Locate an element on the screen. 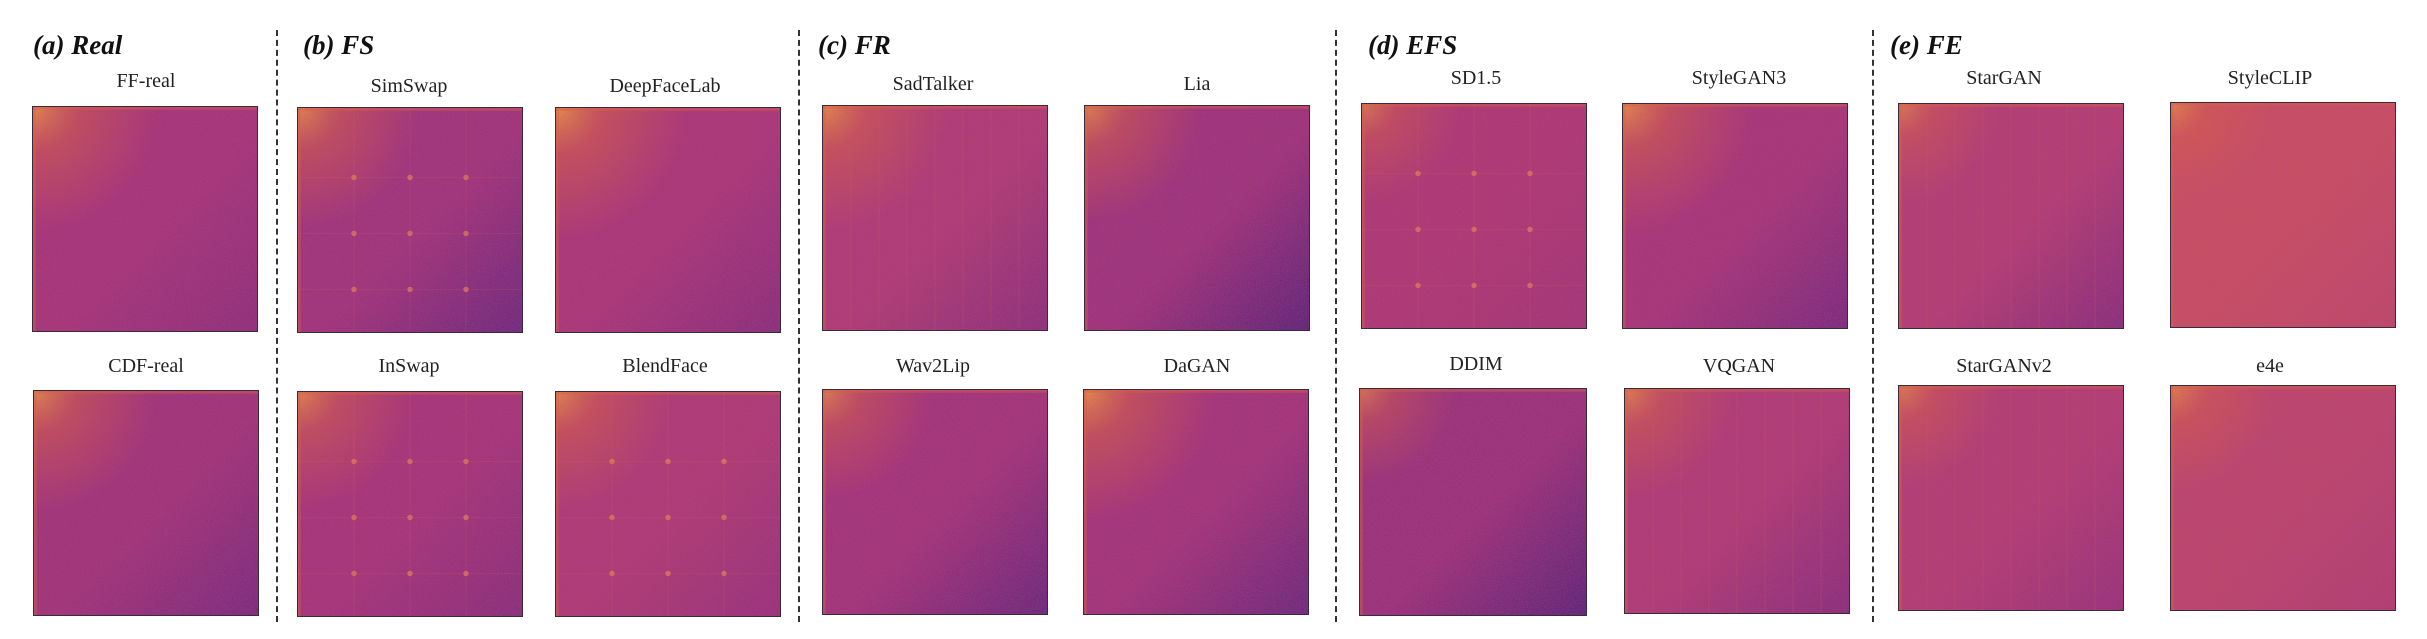  label-dagan: DaGAN is located at coordinates (1197, 366).